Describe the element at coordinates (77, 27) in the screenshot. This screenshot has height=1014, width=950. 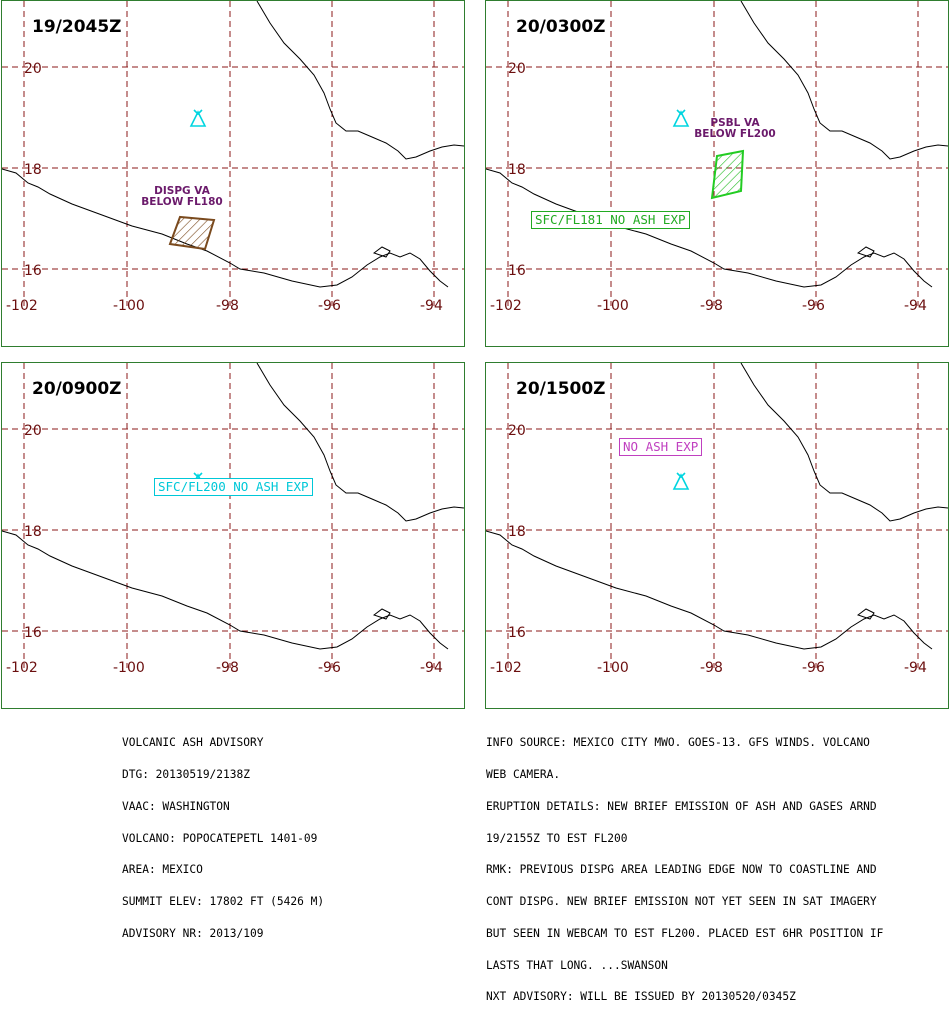
I see `panel-time-label: 19/2045Z` at that location.